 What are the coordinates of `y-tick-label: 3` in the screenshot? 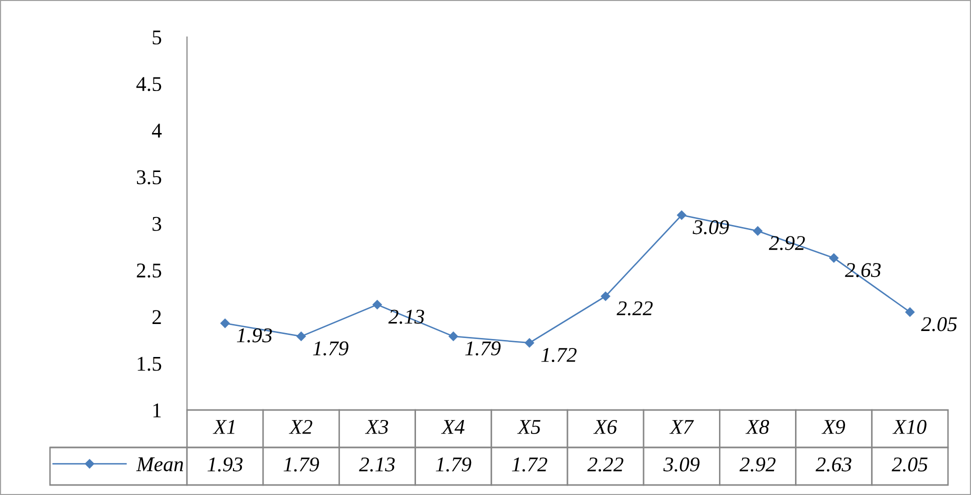 It's located at (157, 223).